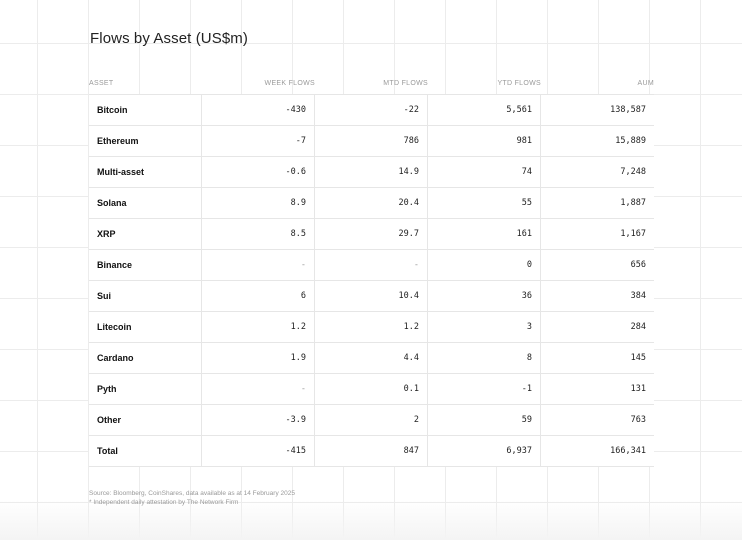 Image resolution: width=742 pixels, height=540 pixels. I want to click on week-cell: -0.6, so click(258, 172).